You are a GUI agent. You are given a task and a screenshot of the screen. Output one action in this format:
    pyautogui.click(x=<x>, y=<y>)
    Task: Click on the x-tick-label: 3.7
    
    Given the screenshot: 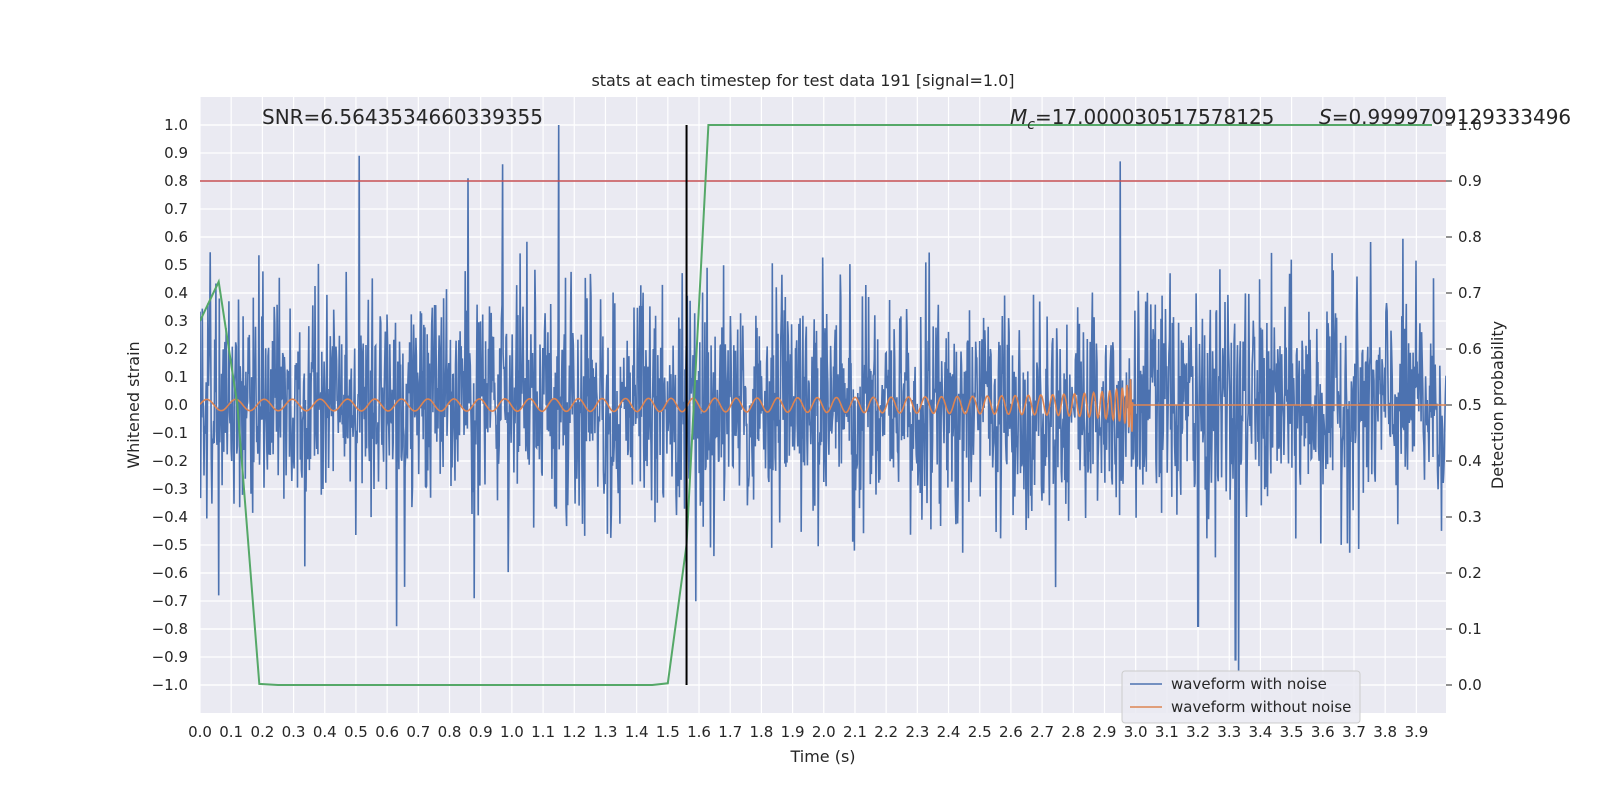 What is the action you would take?
    pyautogui.click(x=1354, y=732)
    